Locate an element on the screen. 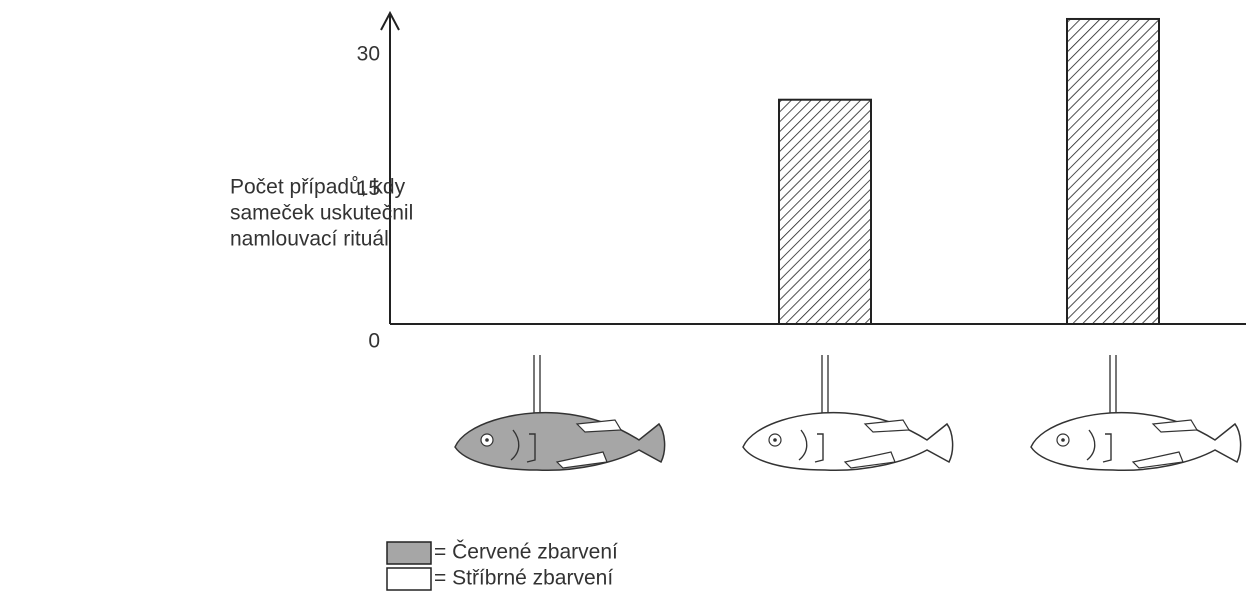 This screenshot has height=606, width=1250. y-axis-label: namlouvací rituál is located at coordinates (309, 239).